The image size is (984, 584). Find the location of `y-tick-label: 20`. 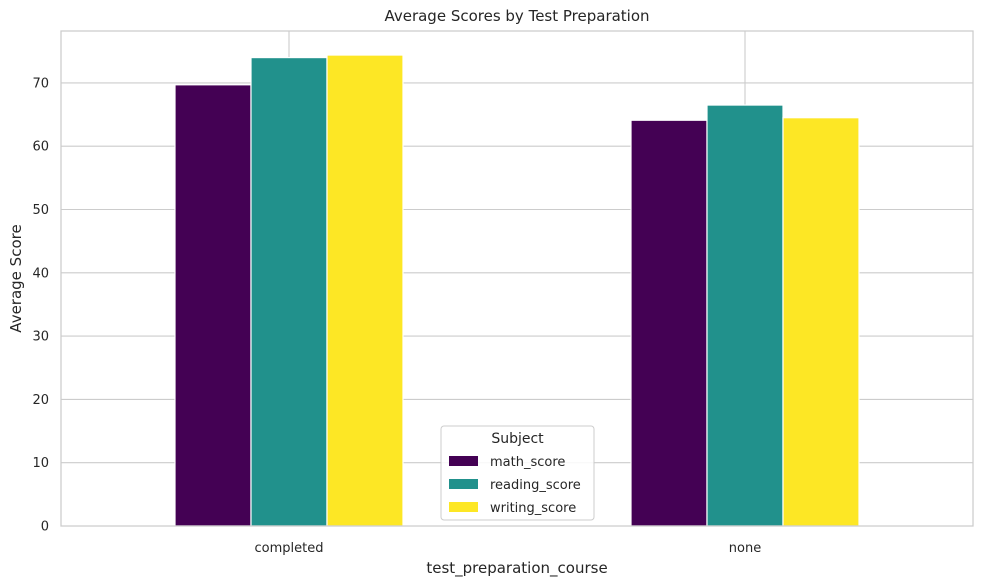

y-tick-label: 20 is located at coordinates (40, 400).